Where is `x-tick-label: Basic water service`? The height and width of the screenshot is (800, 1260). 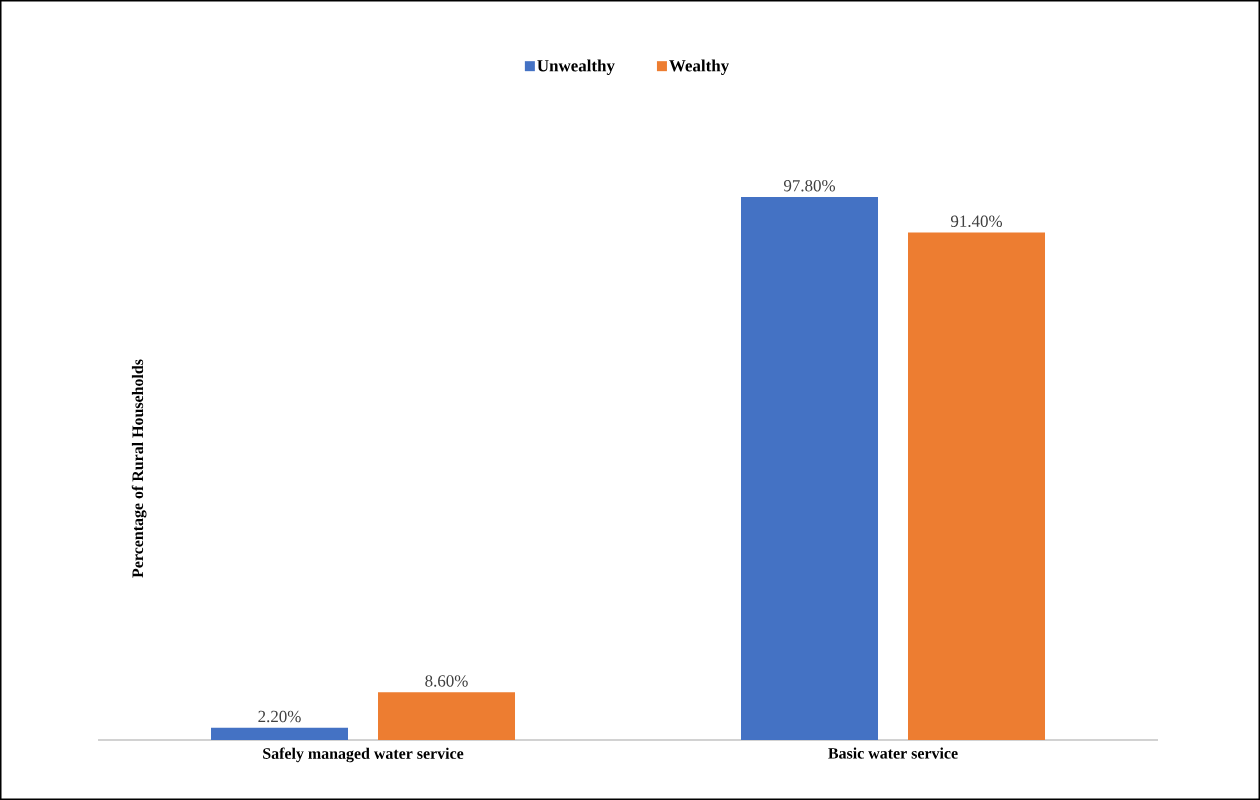 x-tick-label: Basic water service is located at coordinates (893, 753).